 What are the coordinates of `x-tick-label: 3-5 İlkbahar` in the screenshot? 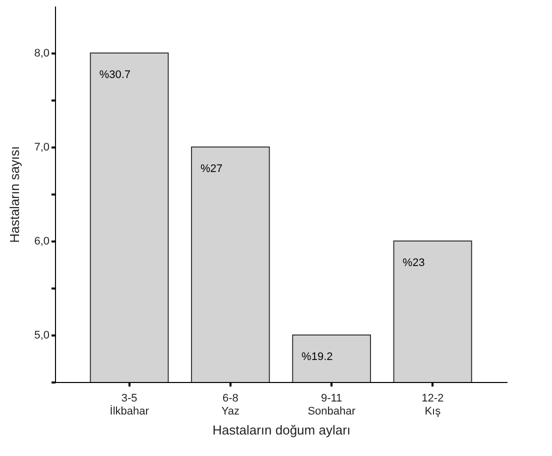 It's located at (130, 405).